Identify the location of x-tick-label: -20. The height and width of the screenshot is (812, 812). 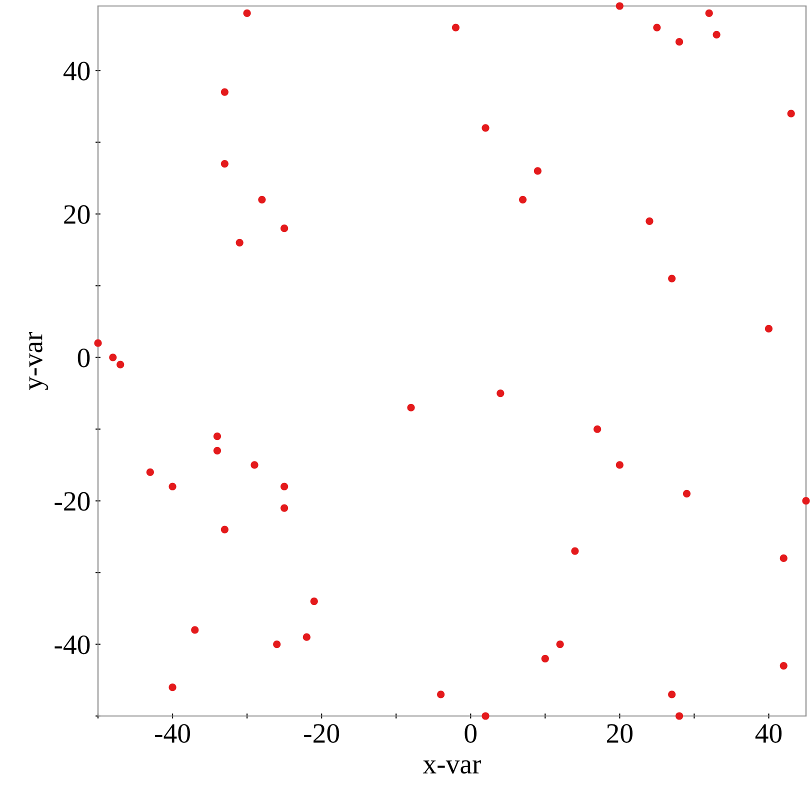
(322, 733).